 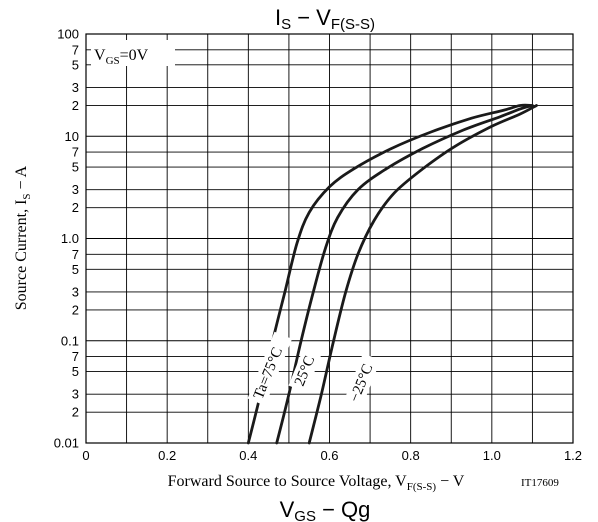 I want to click on x-tick-label: 0.2, so click(x=167, y=455).